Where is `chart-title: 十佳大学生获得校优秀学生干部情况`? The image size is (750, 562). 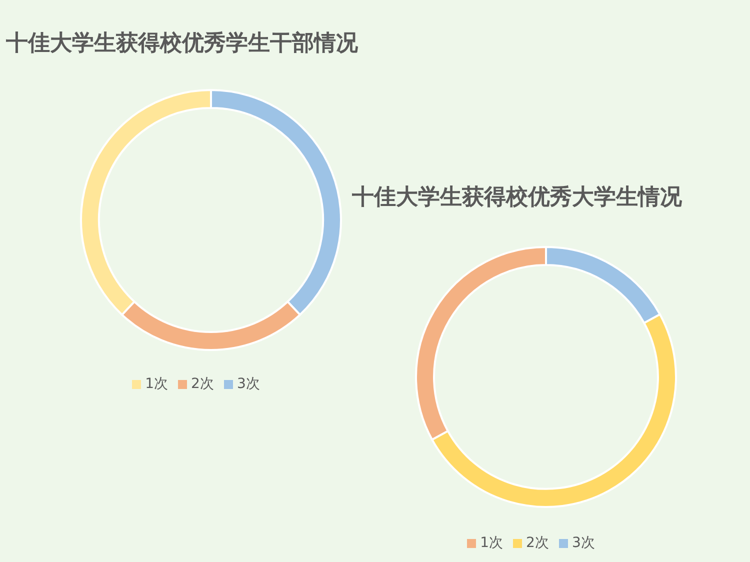 chart-title: 十佳大学生获得校优秀学生干部情况 is located at coordinates (182, 44).